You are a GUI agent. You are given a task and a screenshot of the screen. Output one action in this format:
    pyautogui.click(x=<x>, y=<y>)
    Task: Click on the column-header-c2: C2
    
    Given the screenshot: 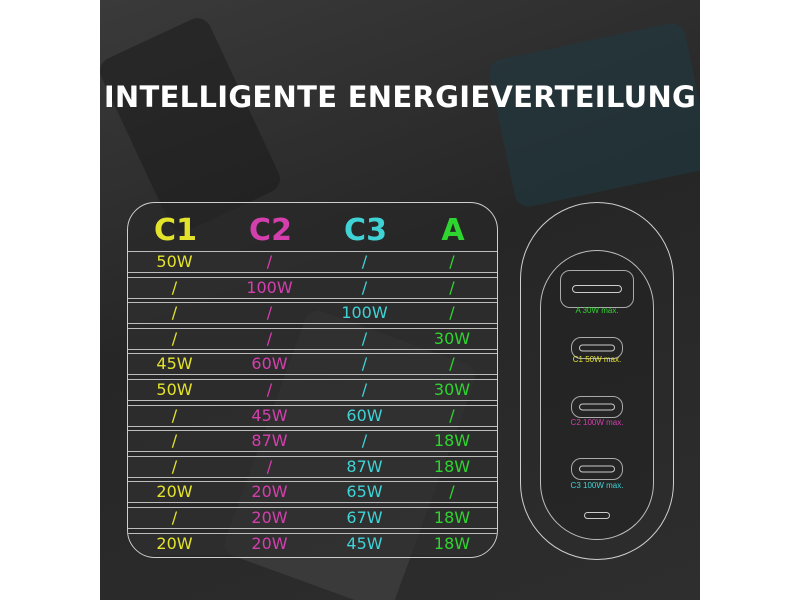 What is the action you would take?
    pyautogui.click(x=270, y=230)
    